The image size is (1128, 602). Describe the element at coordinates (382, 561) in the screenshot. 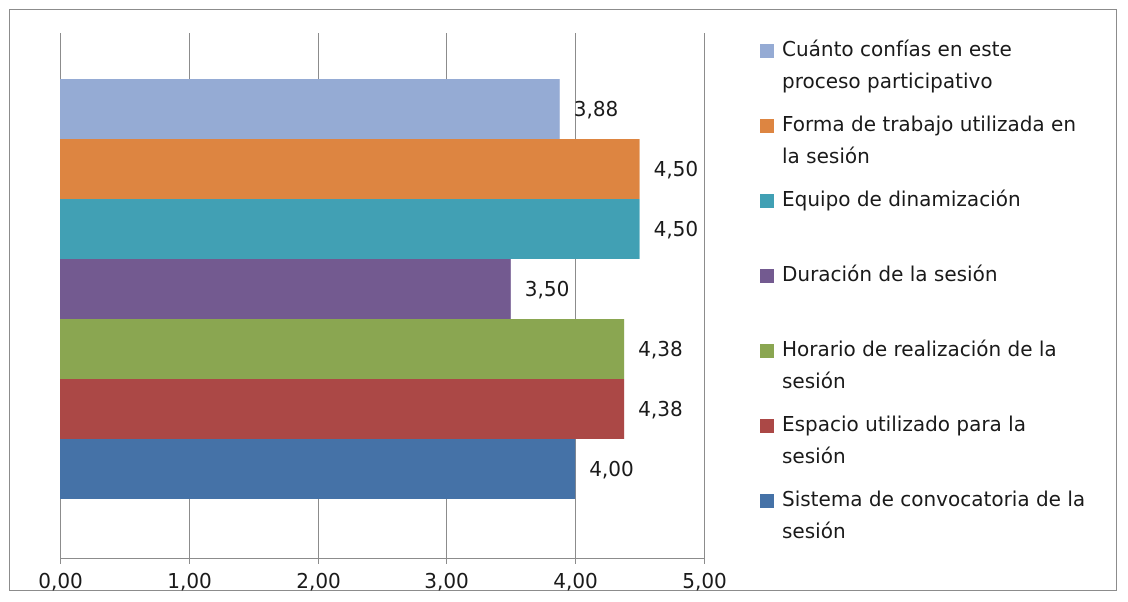

I see `axes` at that location.